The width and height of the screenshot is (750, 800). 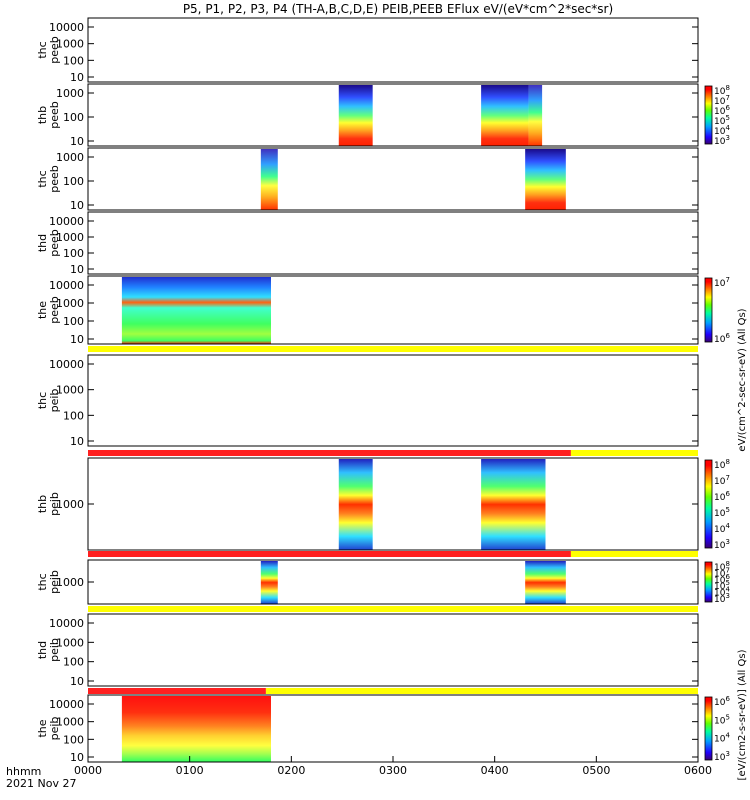 I want to click on colorbar-tick-label: 10⁷, so click(x=722, y=282).